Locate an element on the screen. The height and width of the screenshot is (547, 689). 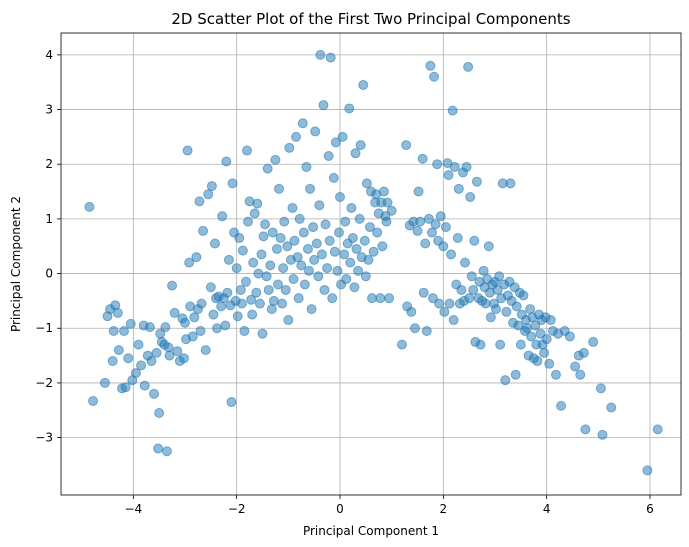
y-tick-label: −1 is located at coordinates (44, 328).